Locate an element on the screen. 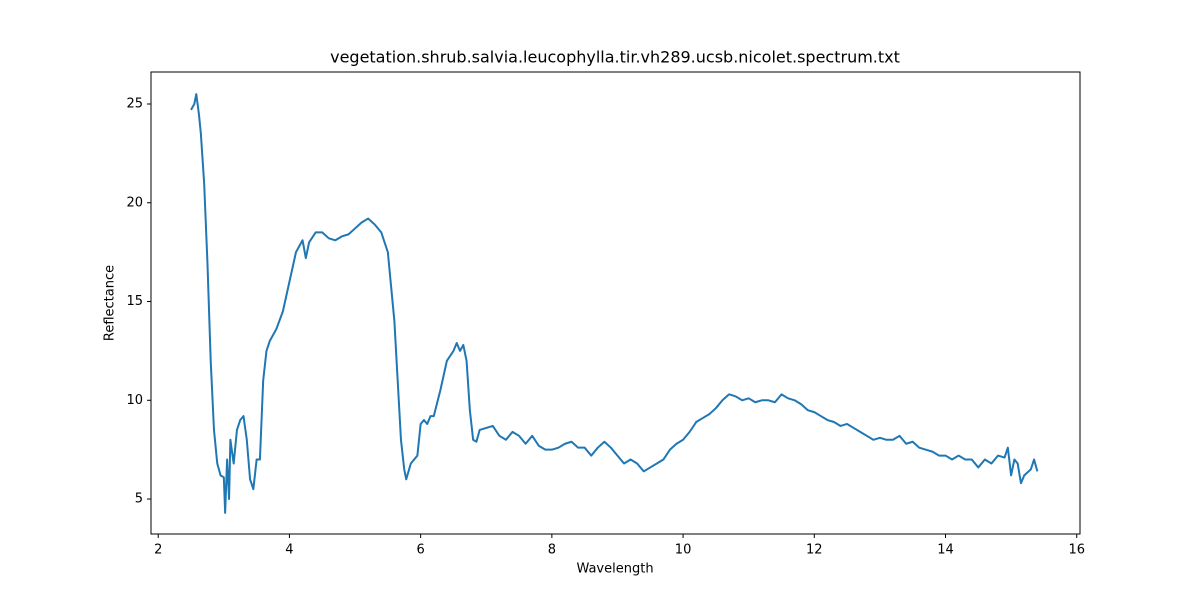 The height and width of the screenshot is (604, 1200). x-tick-label: 4 is located at coordinates (289, 550).